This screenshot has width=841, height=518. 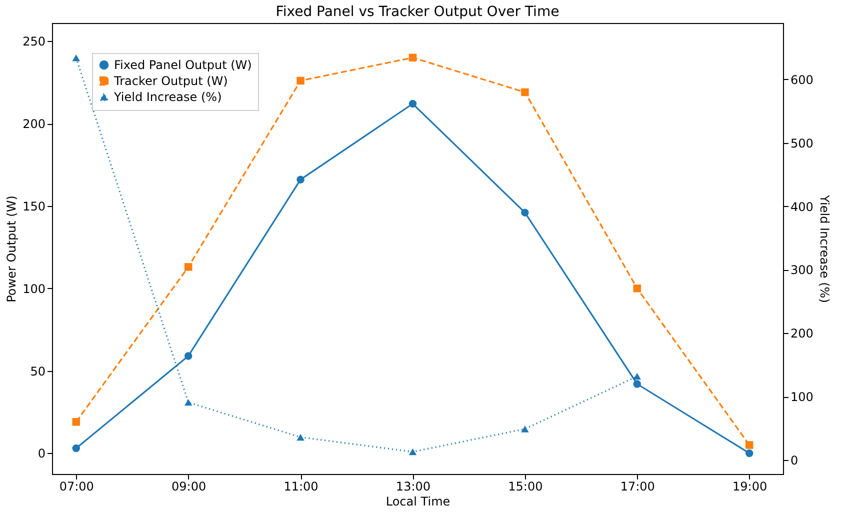 I want to click on x-tick-label: 15:00, so click(x=525, y=487).